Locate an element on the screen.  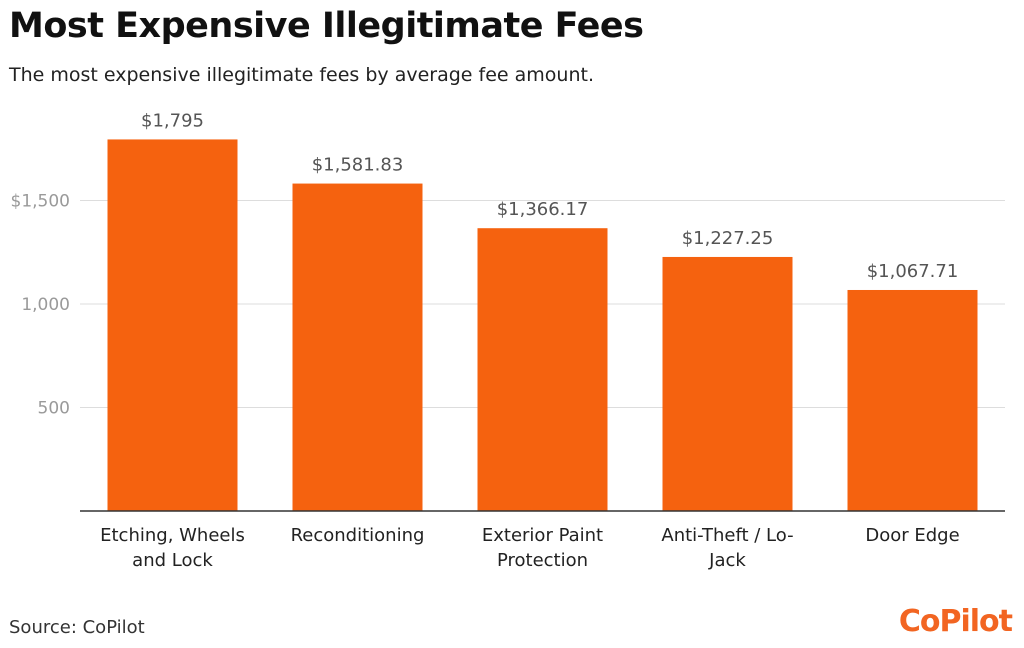
y-tick-label: $1,500 is located at coordinates (40, 202).